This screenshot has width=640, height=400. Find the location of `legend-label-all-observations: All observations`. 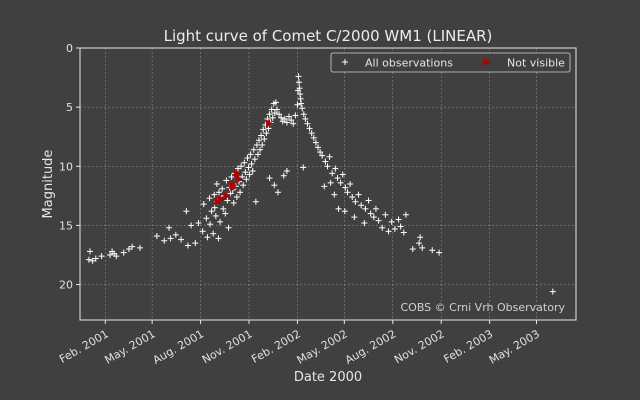

legend-label-all-observations: All observations is located at coordinates (409, 63).